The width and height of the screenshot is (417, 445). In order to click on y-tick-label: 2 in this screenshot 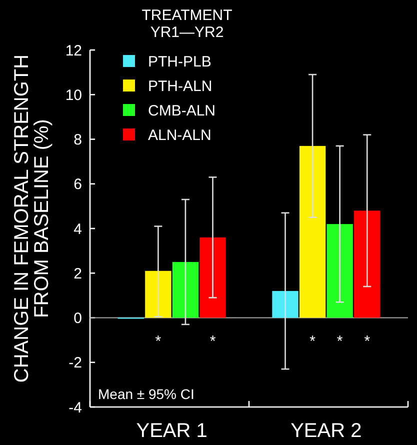, I will do `click(78, 273)`.